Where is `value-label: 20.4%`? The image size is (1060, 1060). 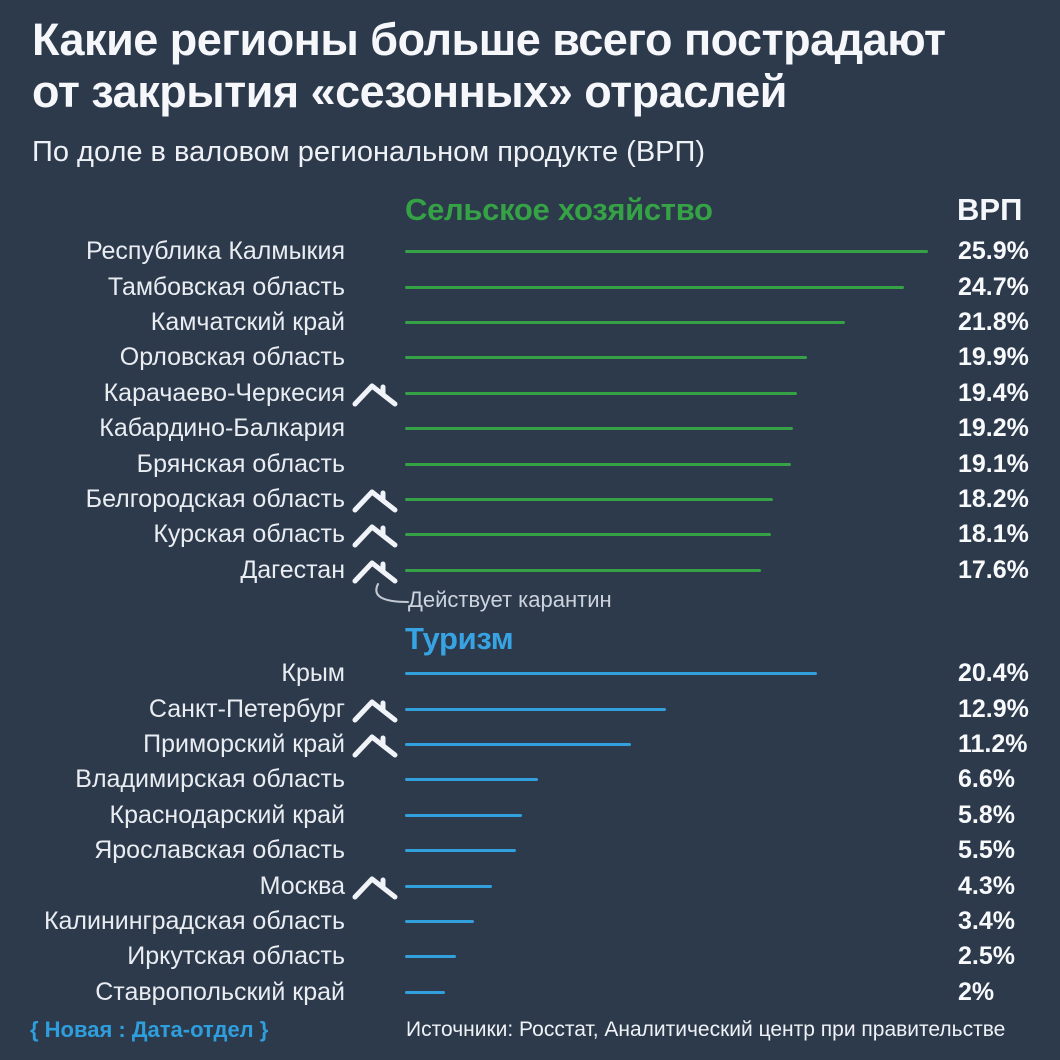 value-label: 20.4% is located at coordinates (993, 673).